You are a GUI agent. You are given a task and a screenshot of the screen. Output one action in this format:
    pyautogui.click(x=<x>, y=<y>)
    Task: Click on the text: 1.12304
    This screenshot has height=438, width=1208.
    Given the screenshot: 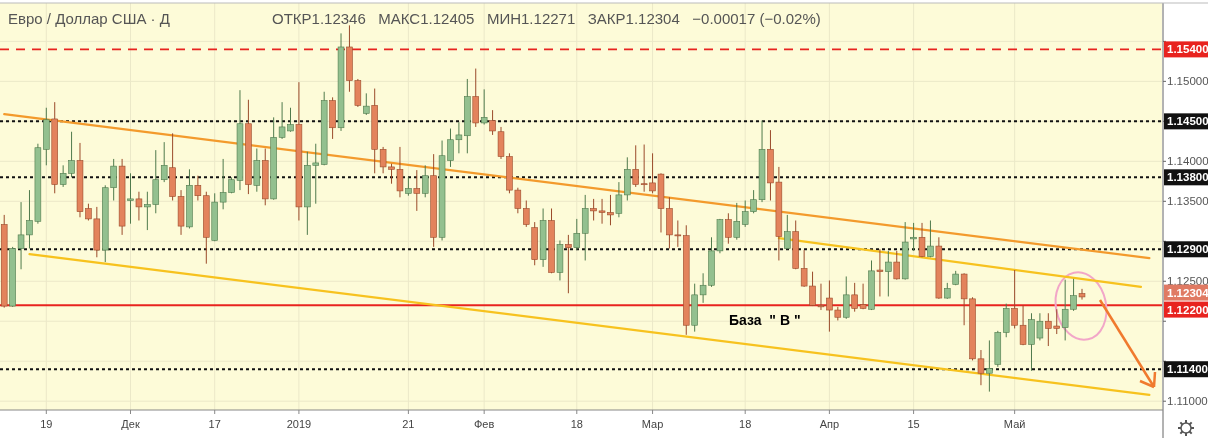 What is the action you would take?
    pyautogui.click(x=1187, y=292)
    